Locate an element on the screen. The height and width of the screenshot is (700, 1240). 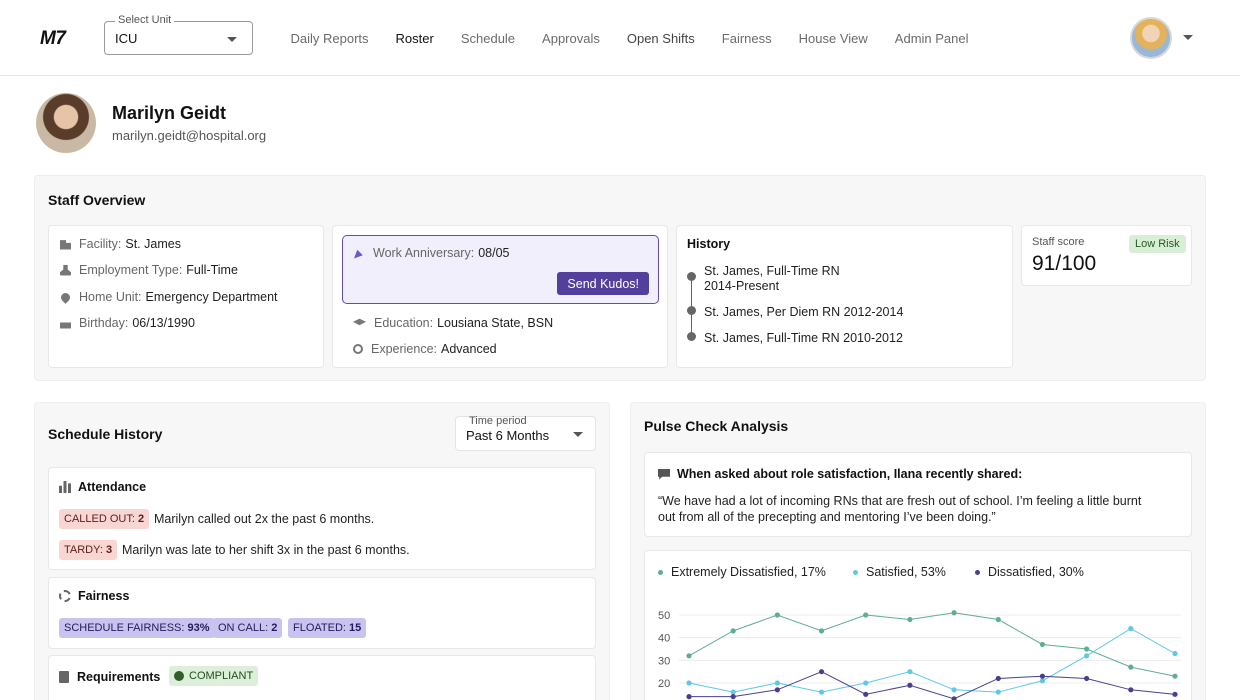
unit-select-label: Select Unit is located at coordinates (145, 20).